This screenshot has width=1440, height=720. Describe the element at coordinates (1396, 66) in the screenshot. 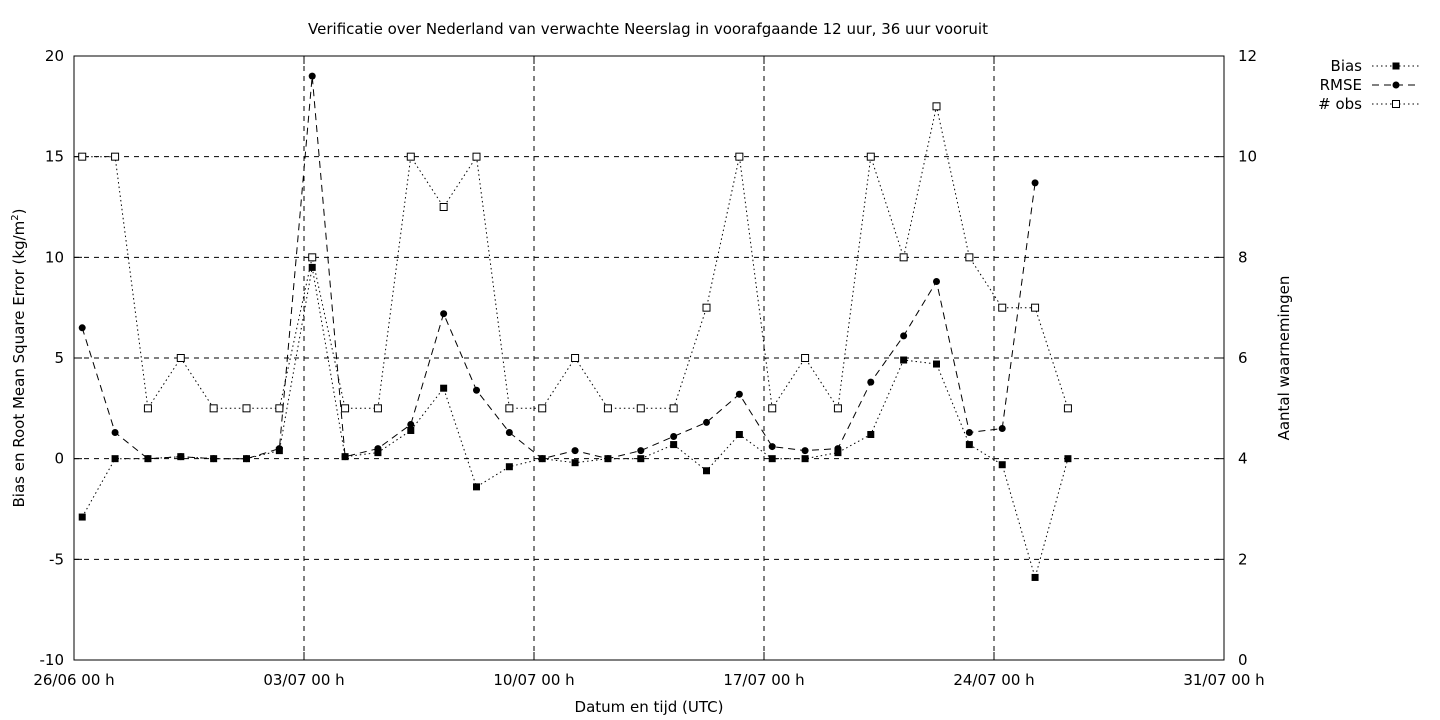

I see `legend-marker-bias` at that location.